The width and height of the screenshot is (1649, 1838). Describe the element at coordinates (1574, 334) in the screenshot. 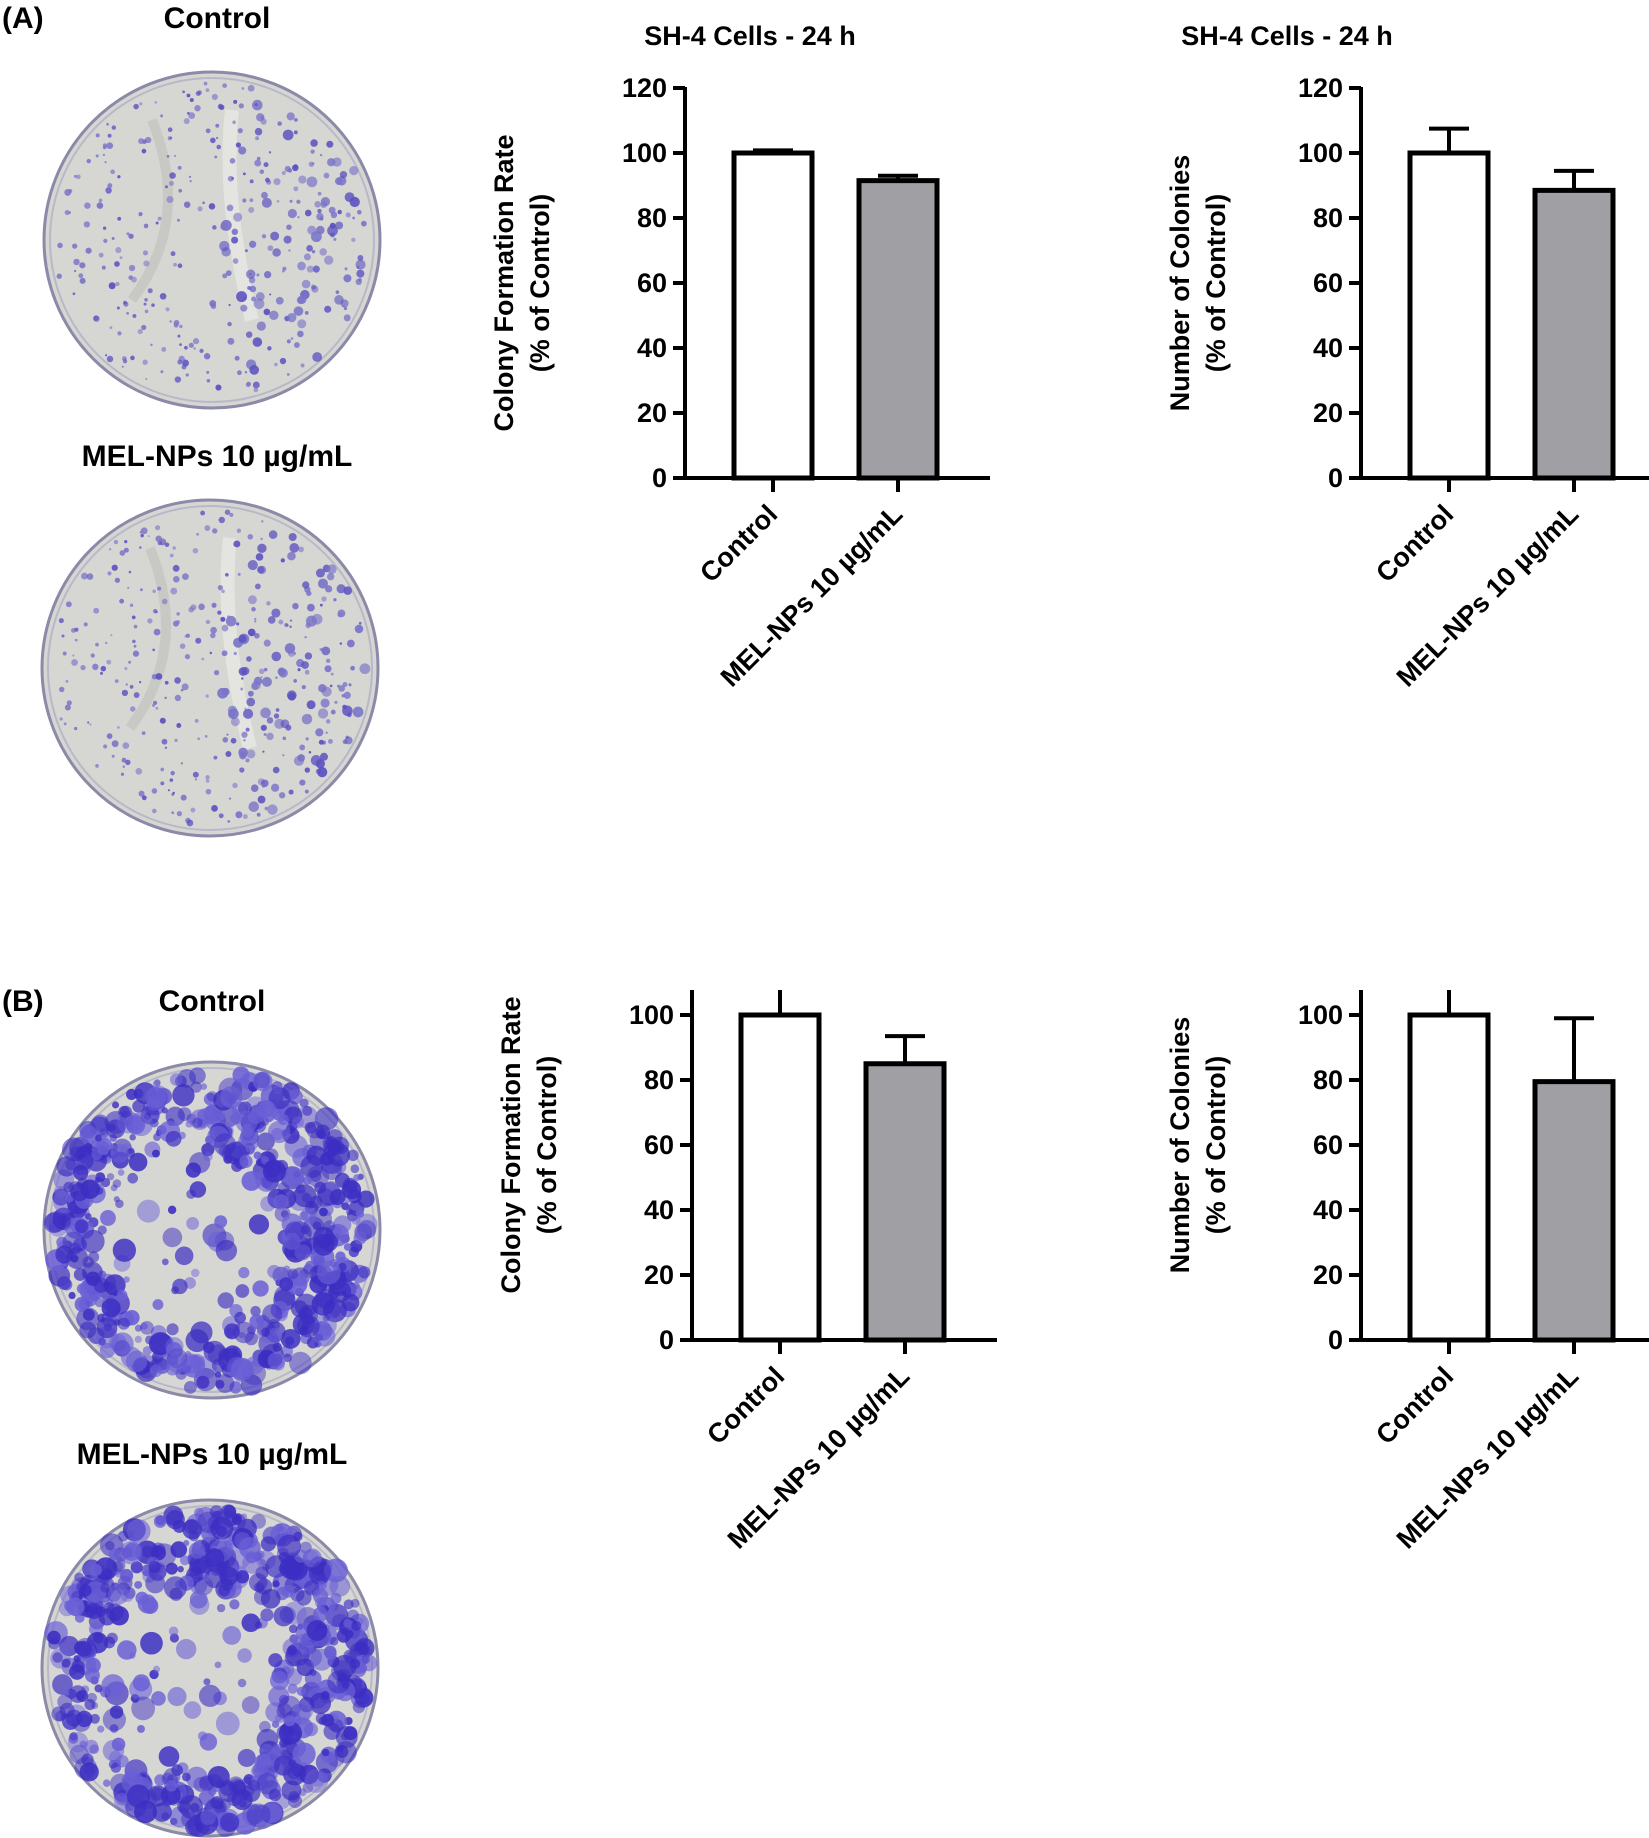

I see `bar` at that location.